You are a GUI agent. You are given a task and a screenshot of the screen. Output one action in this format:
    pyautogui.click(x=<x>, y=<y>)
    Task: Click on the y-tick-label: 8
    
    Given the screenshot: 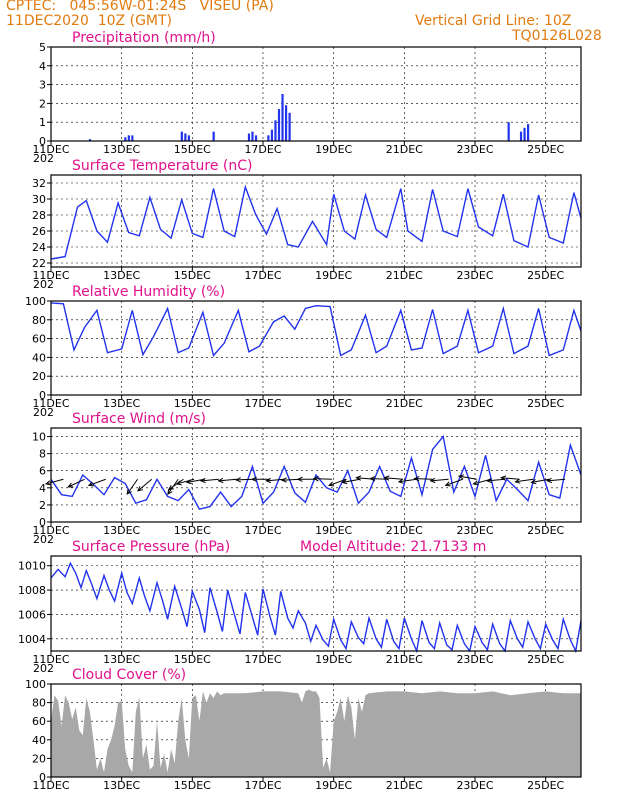 What is the action you would take?
    pyautogui.click(x=42, y=454)
    